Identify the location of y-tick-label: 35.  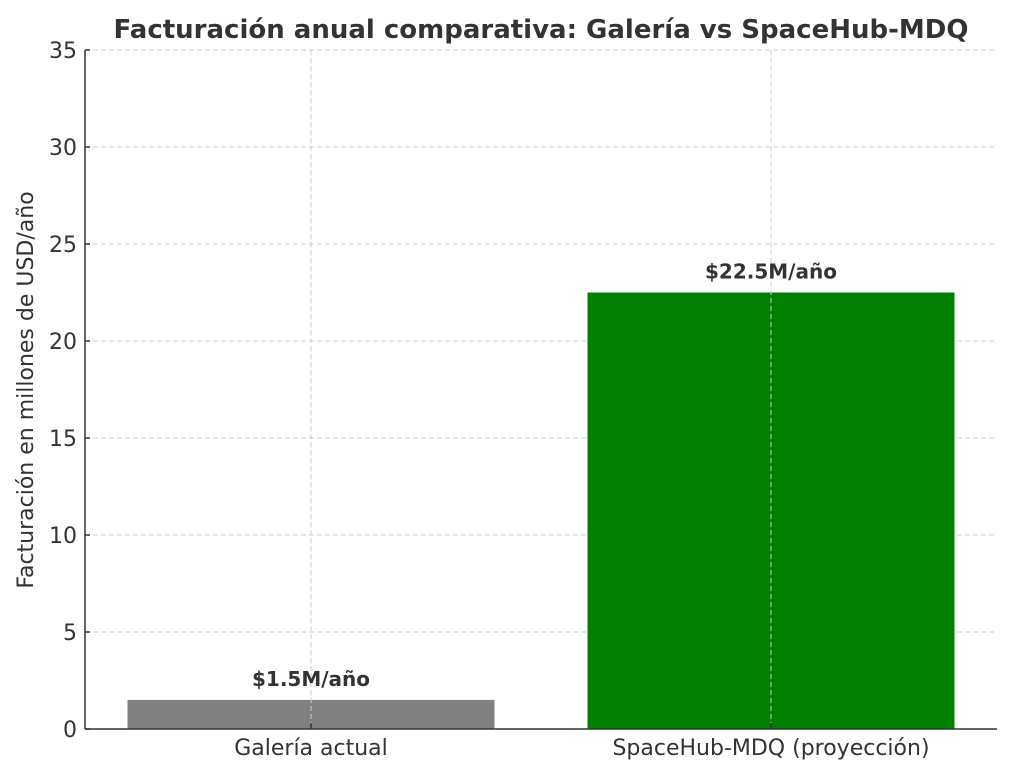
(63, 51).